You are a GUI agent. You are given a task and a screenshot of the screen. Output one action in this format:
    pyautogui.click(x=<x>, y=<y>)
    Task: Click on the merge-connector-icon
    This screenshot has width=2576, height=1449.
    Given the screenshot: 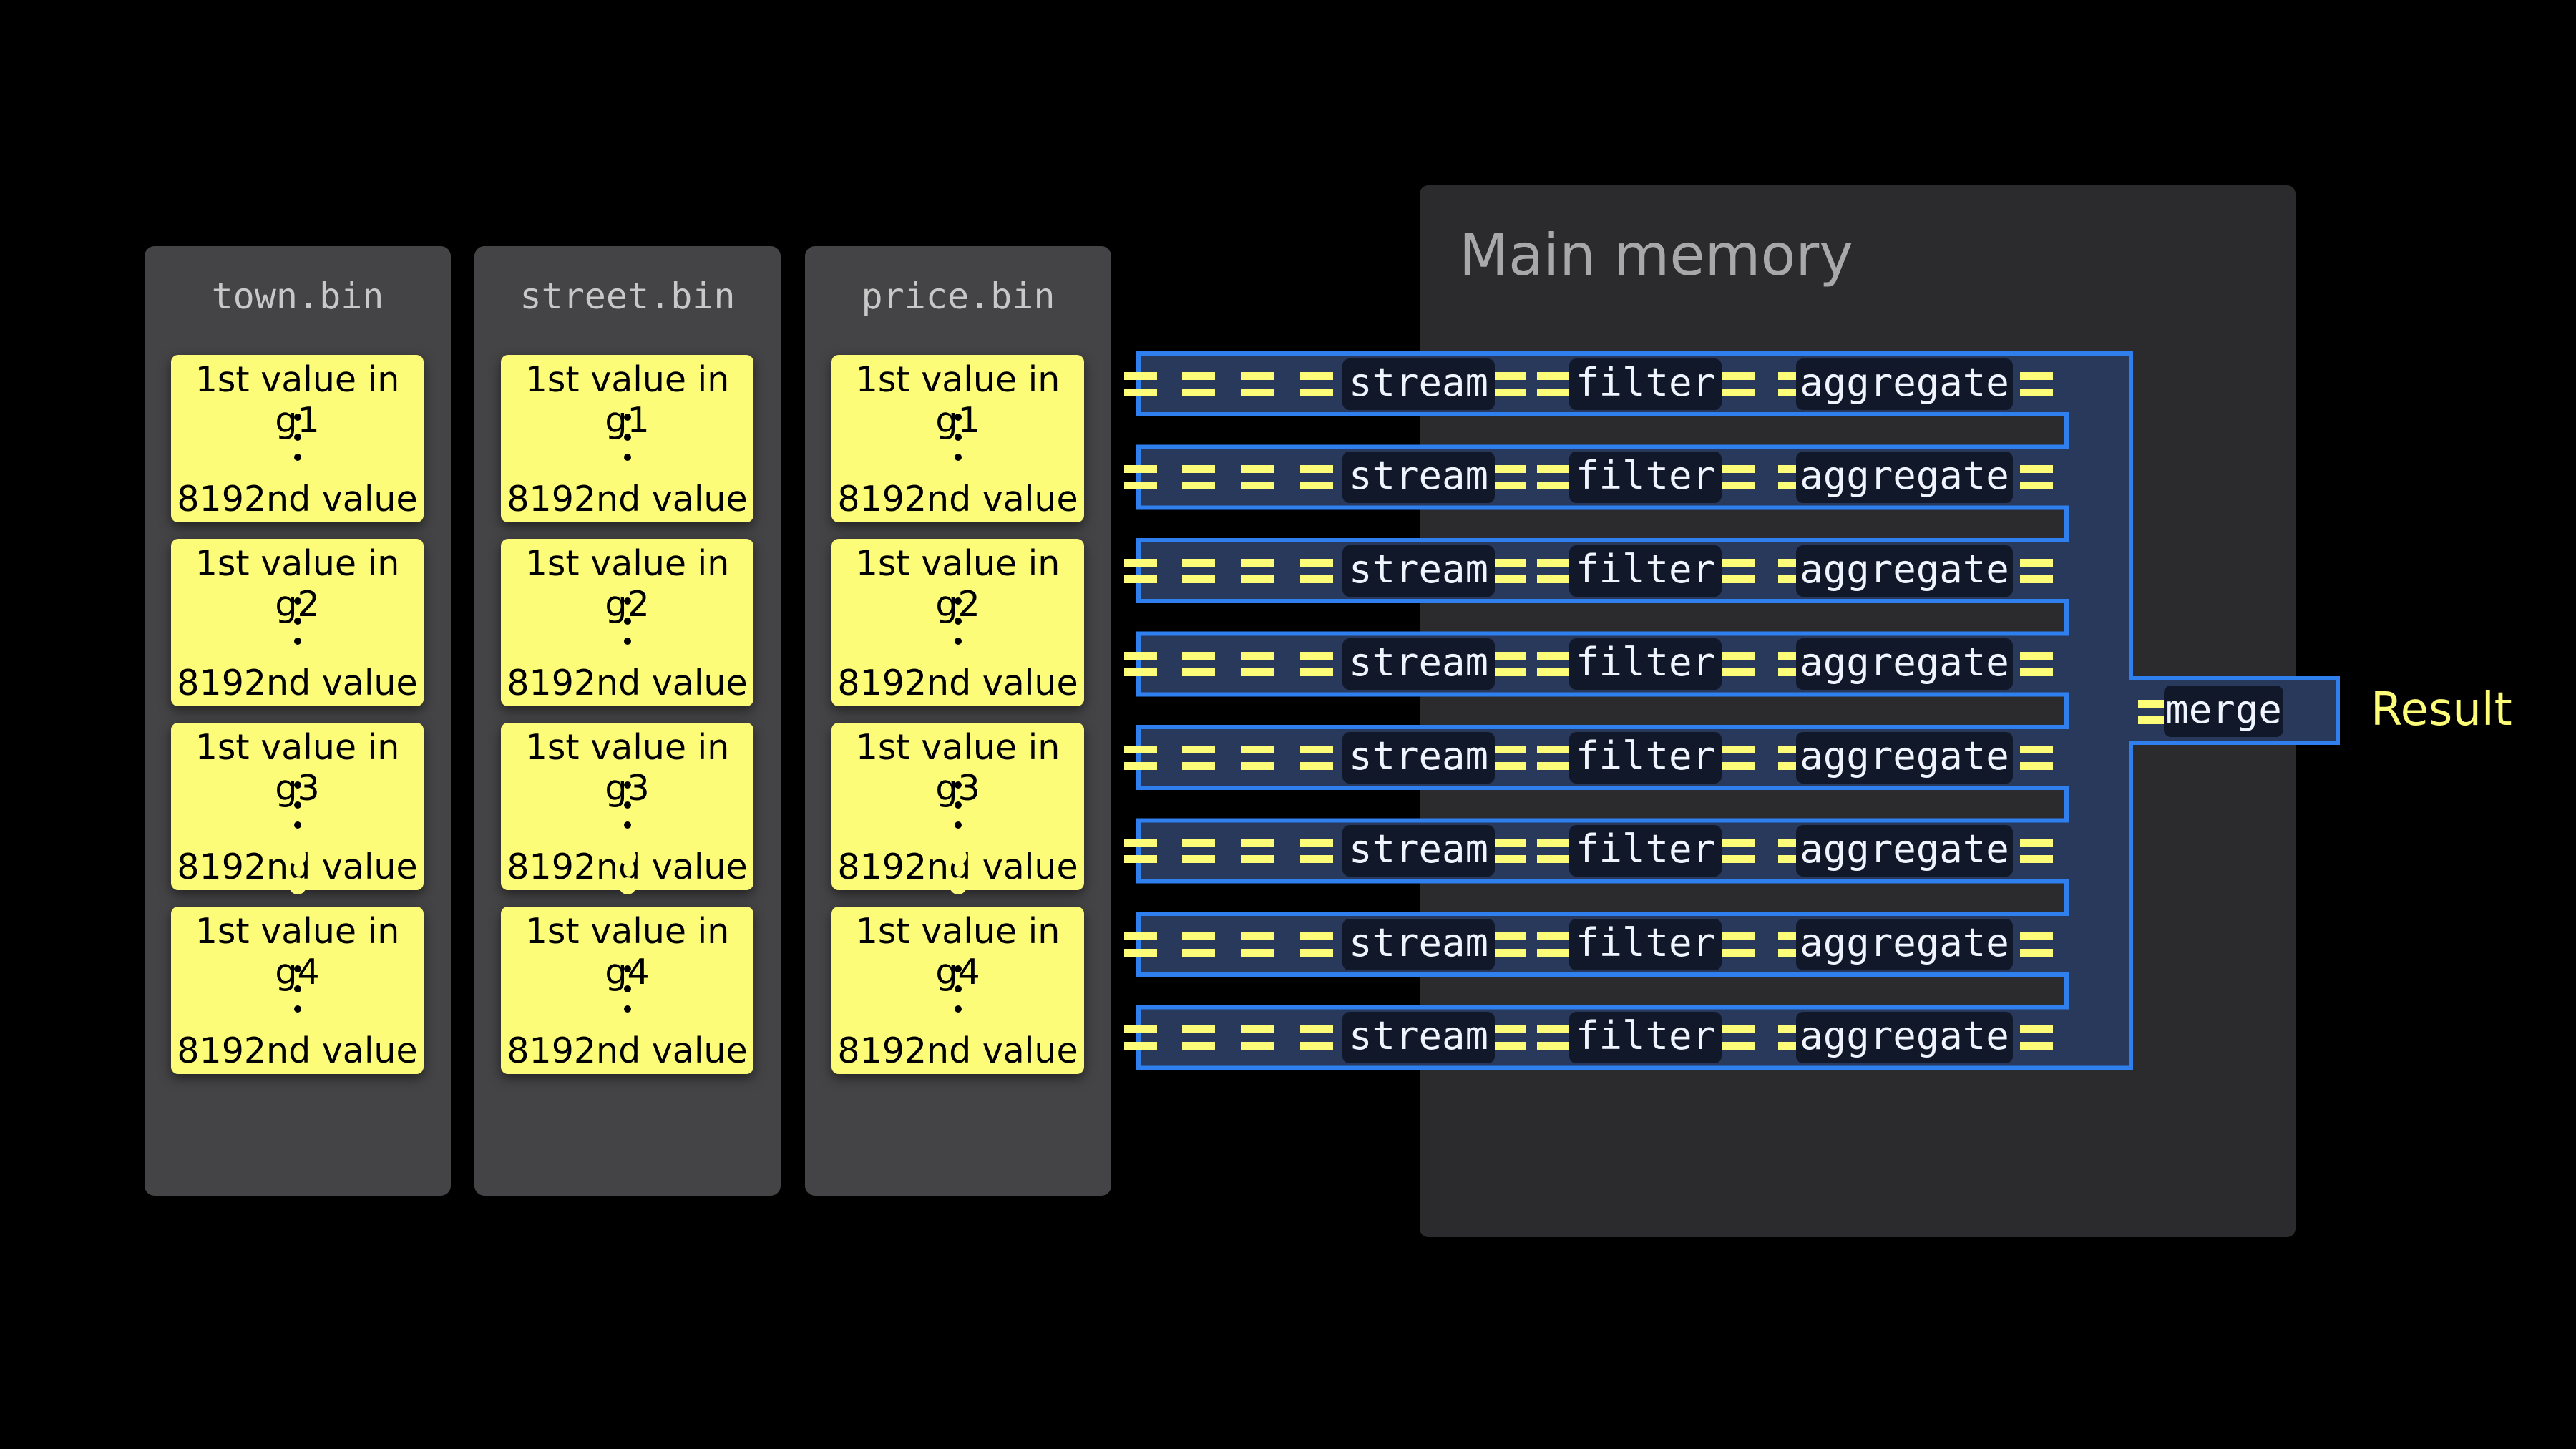 What is the action you would take?
    pyautogui.click(x=2154, y=712)
    